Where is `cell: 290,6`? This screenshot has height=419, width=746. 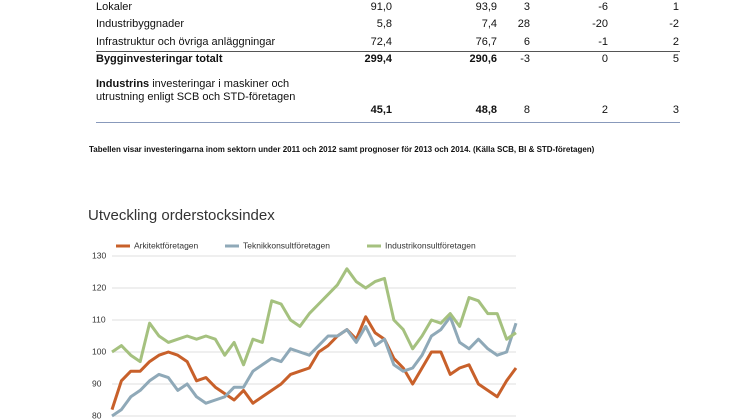 cell: 290,6 is located at coordinates (483, 59).